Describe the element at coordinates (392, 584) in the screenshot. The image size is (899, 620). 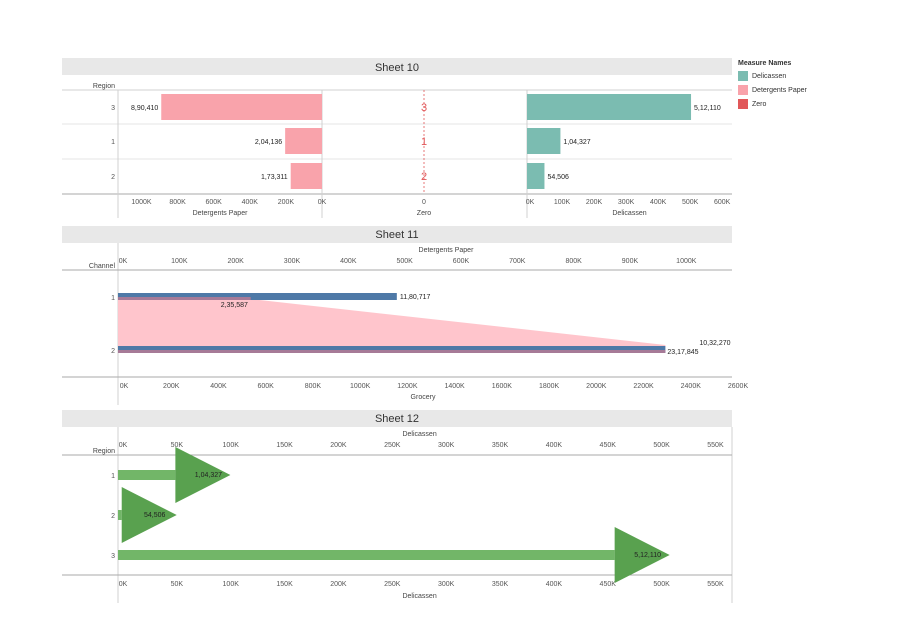
I see `sheet12-bottom-tick: 250K` at that location.